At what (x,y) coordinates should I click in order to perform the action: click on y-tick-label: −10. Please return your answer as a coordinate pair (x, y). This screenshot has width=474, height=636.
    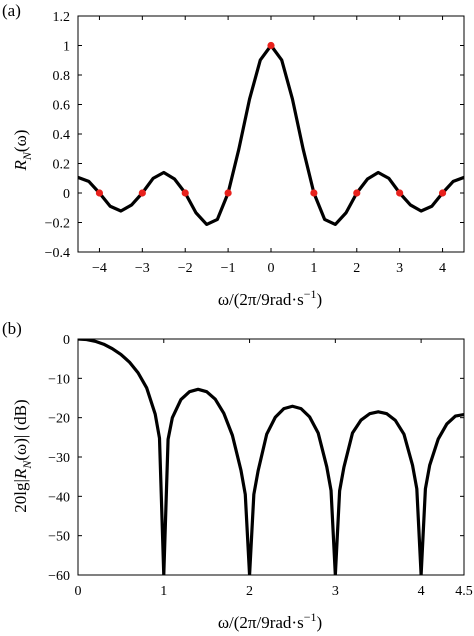
    Looking at the image, I should click on (59, 379).